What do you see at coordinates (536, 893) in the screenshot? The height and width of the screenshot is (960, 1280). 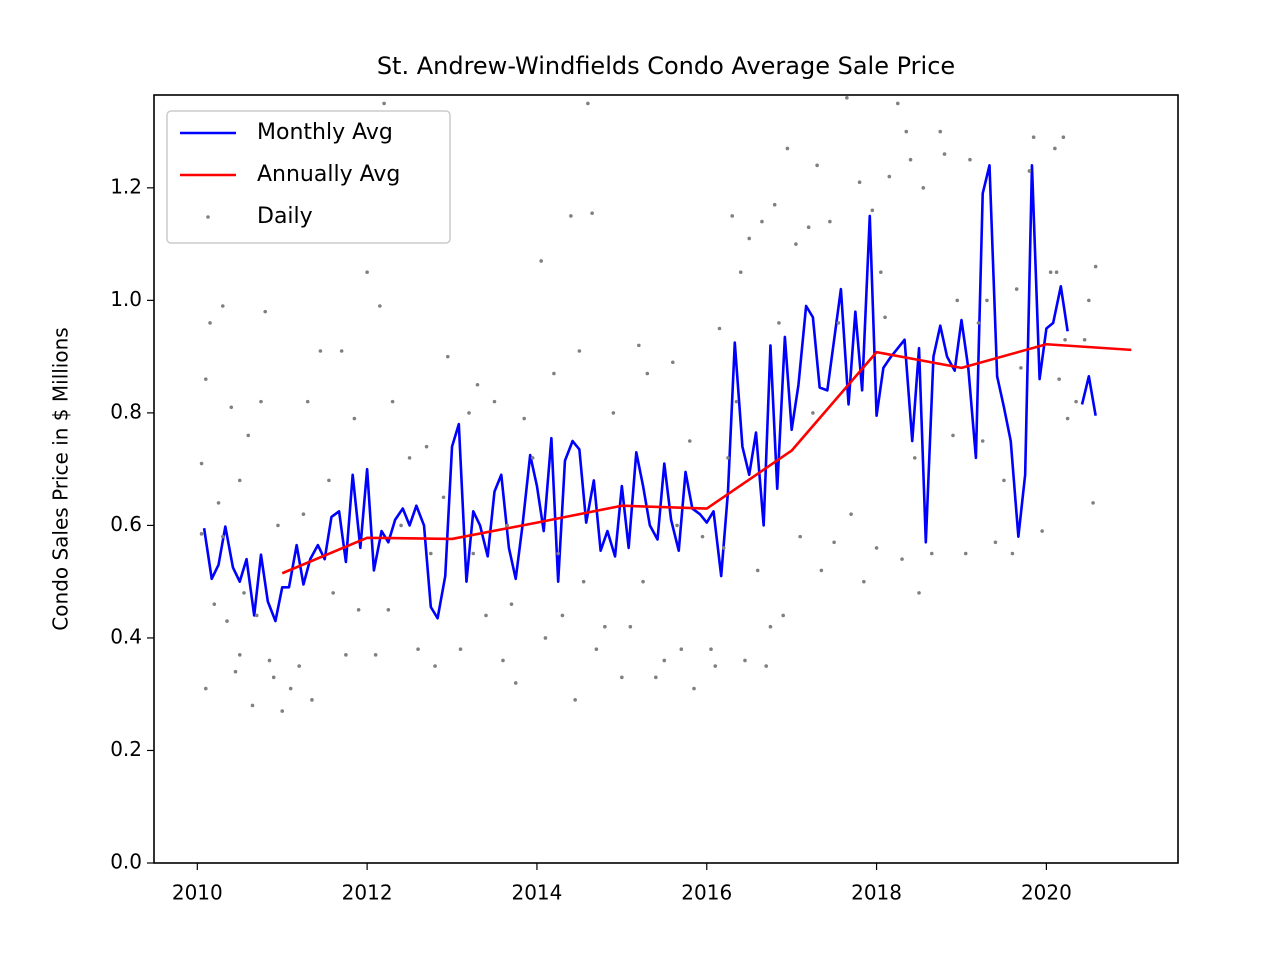 I see `x-tick-label: 2014` at bounding box center [536, 893].